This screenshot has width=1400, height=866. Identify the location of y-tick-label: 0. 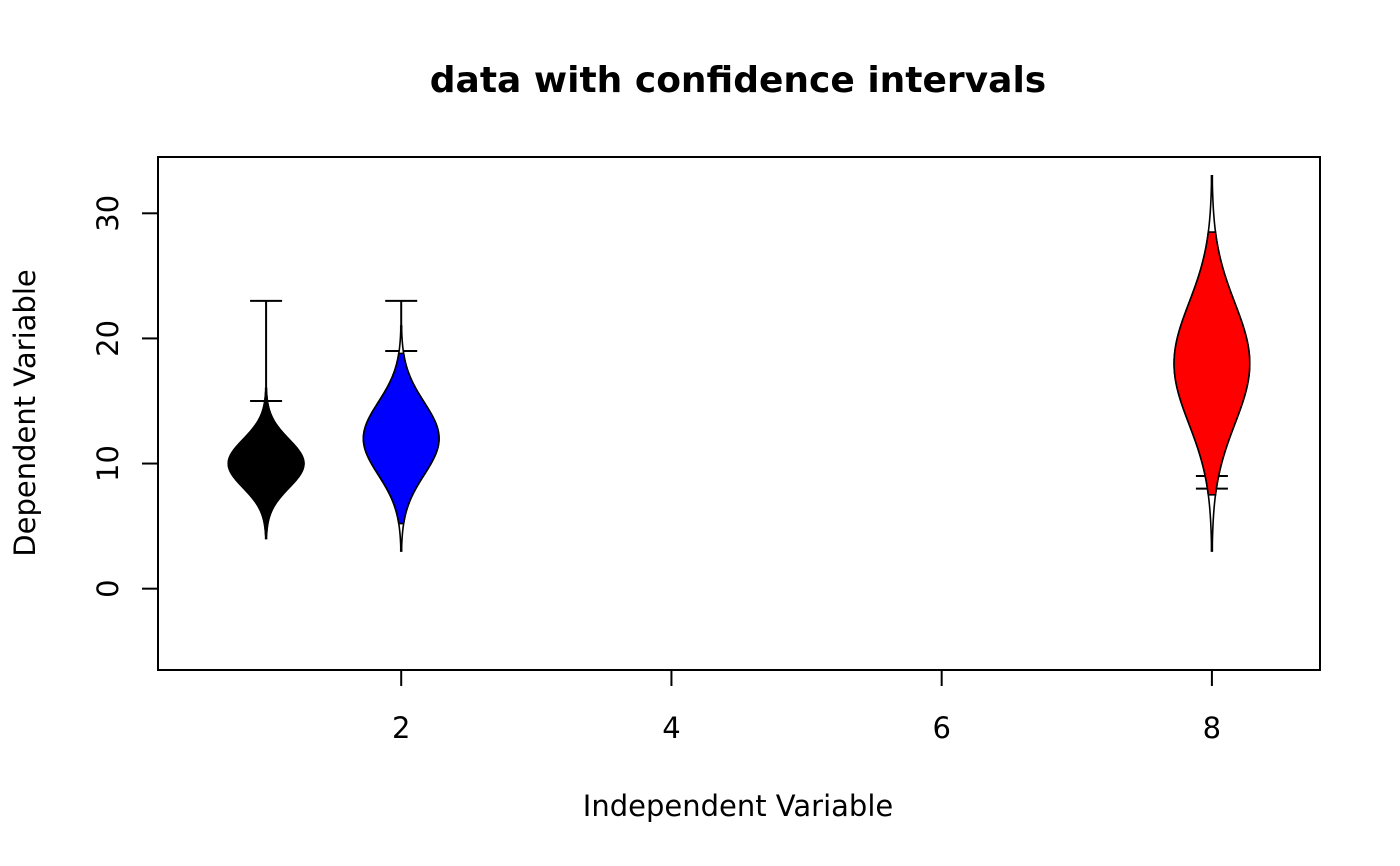
(108, 588).